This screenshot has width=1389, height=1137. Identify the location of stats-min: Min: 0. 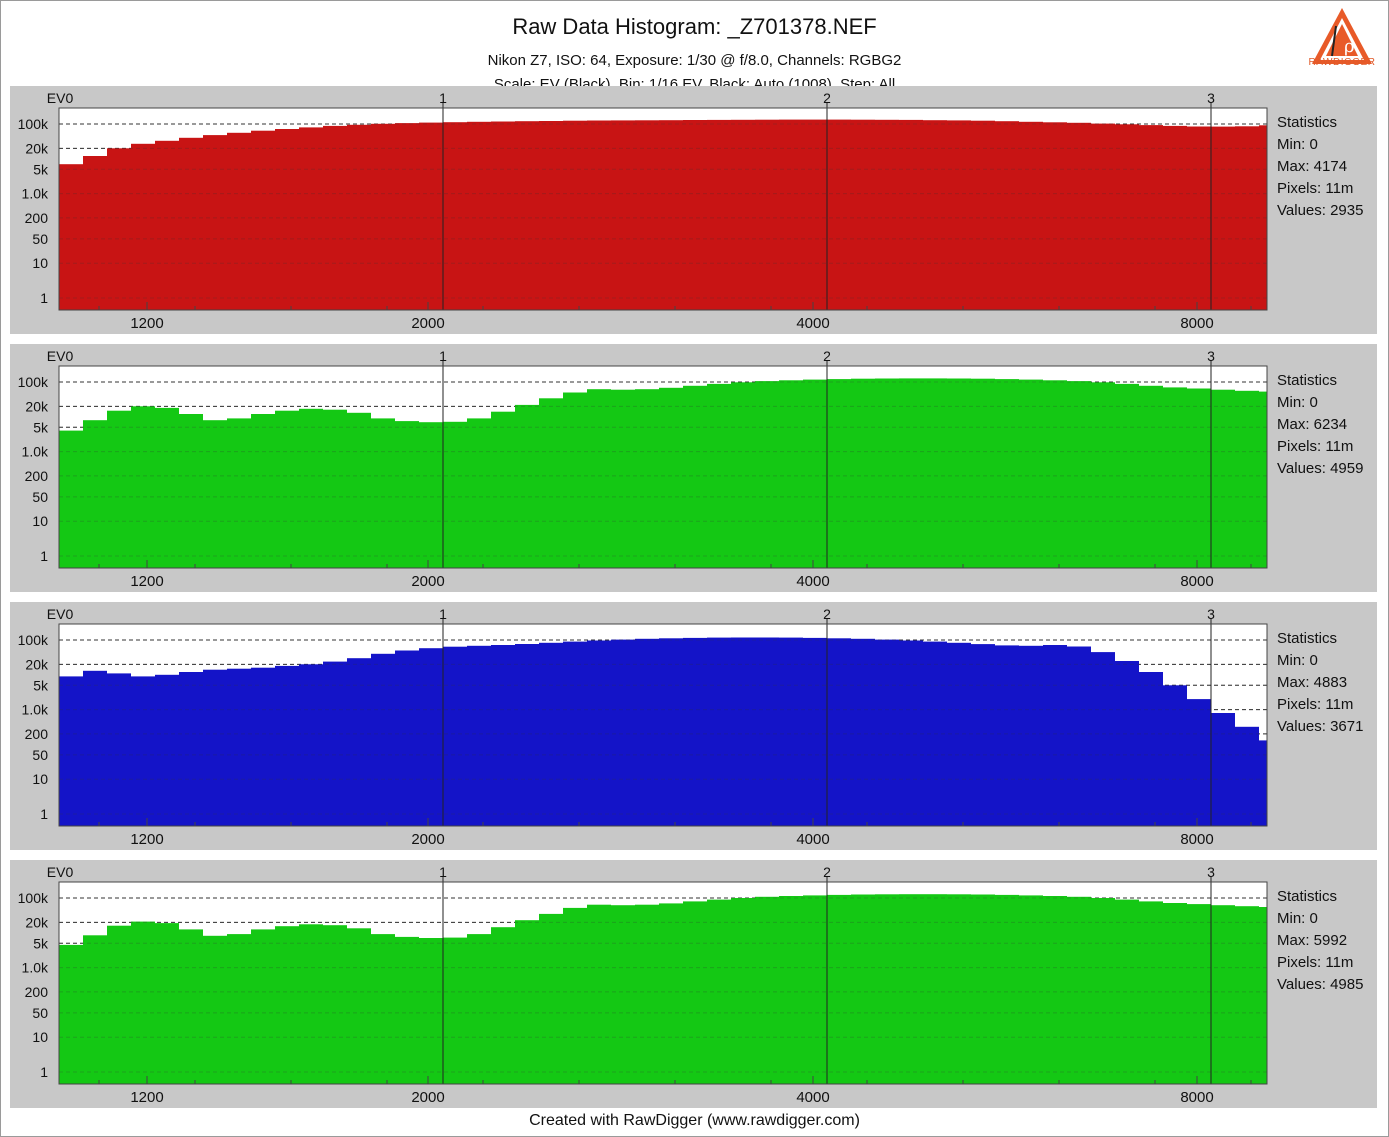
(1297, 144).